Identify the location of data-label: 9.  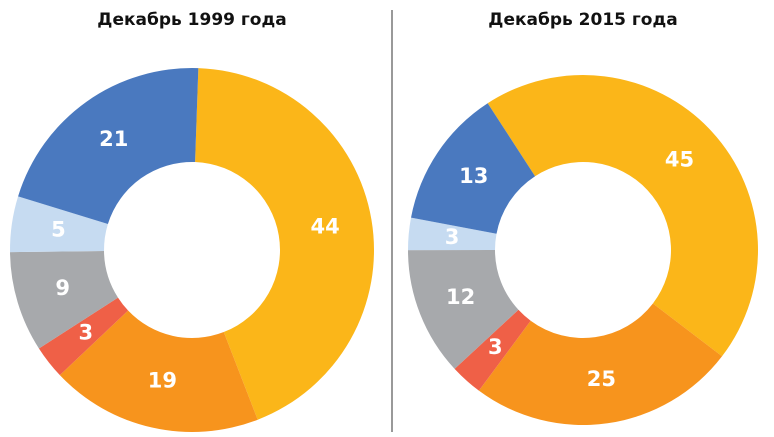
(62, 288).